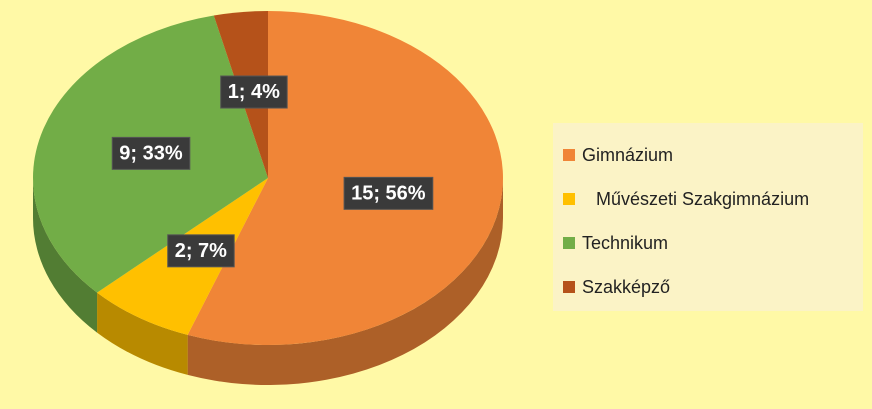 Image resolution: width=872 pixels, height=409 pixels. What do you see at coordinates (627, 155) in the screenshot?
I see `legend-label: Gimnázium` at bounding box center [627, 155].